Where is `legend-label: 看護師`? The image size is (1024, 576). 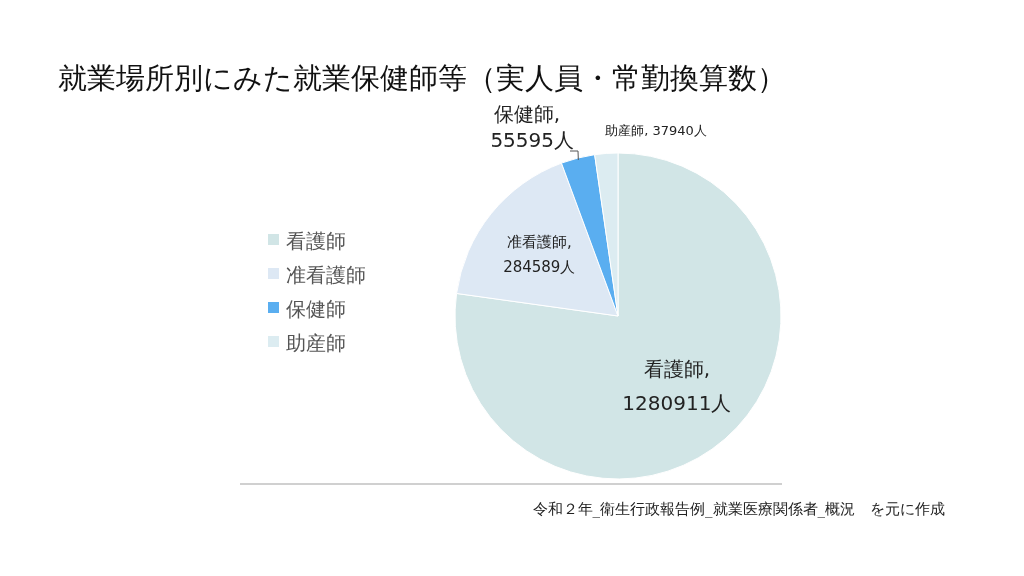
legend-label: 看護師 is located at coordinates (316, 241).